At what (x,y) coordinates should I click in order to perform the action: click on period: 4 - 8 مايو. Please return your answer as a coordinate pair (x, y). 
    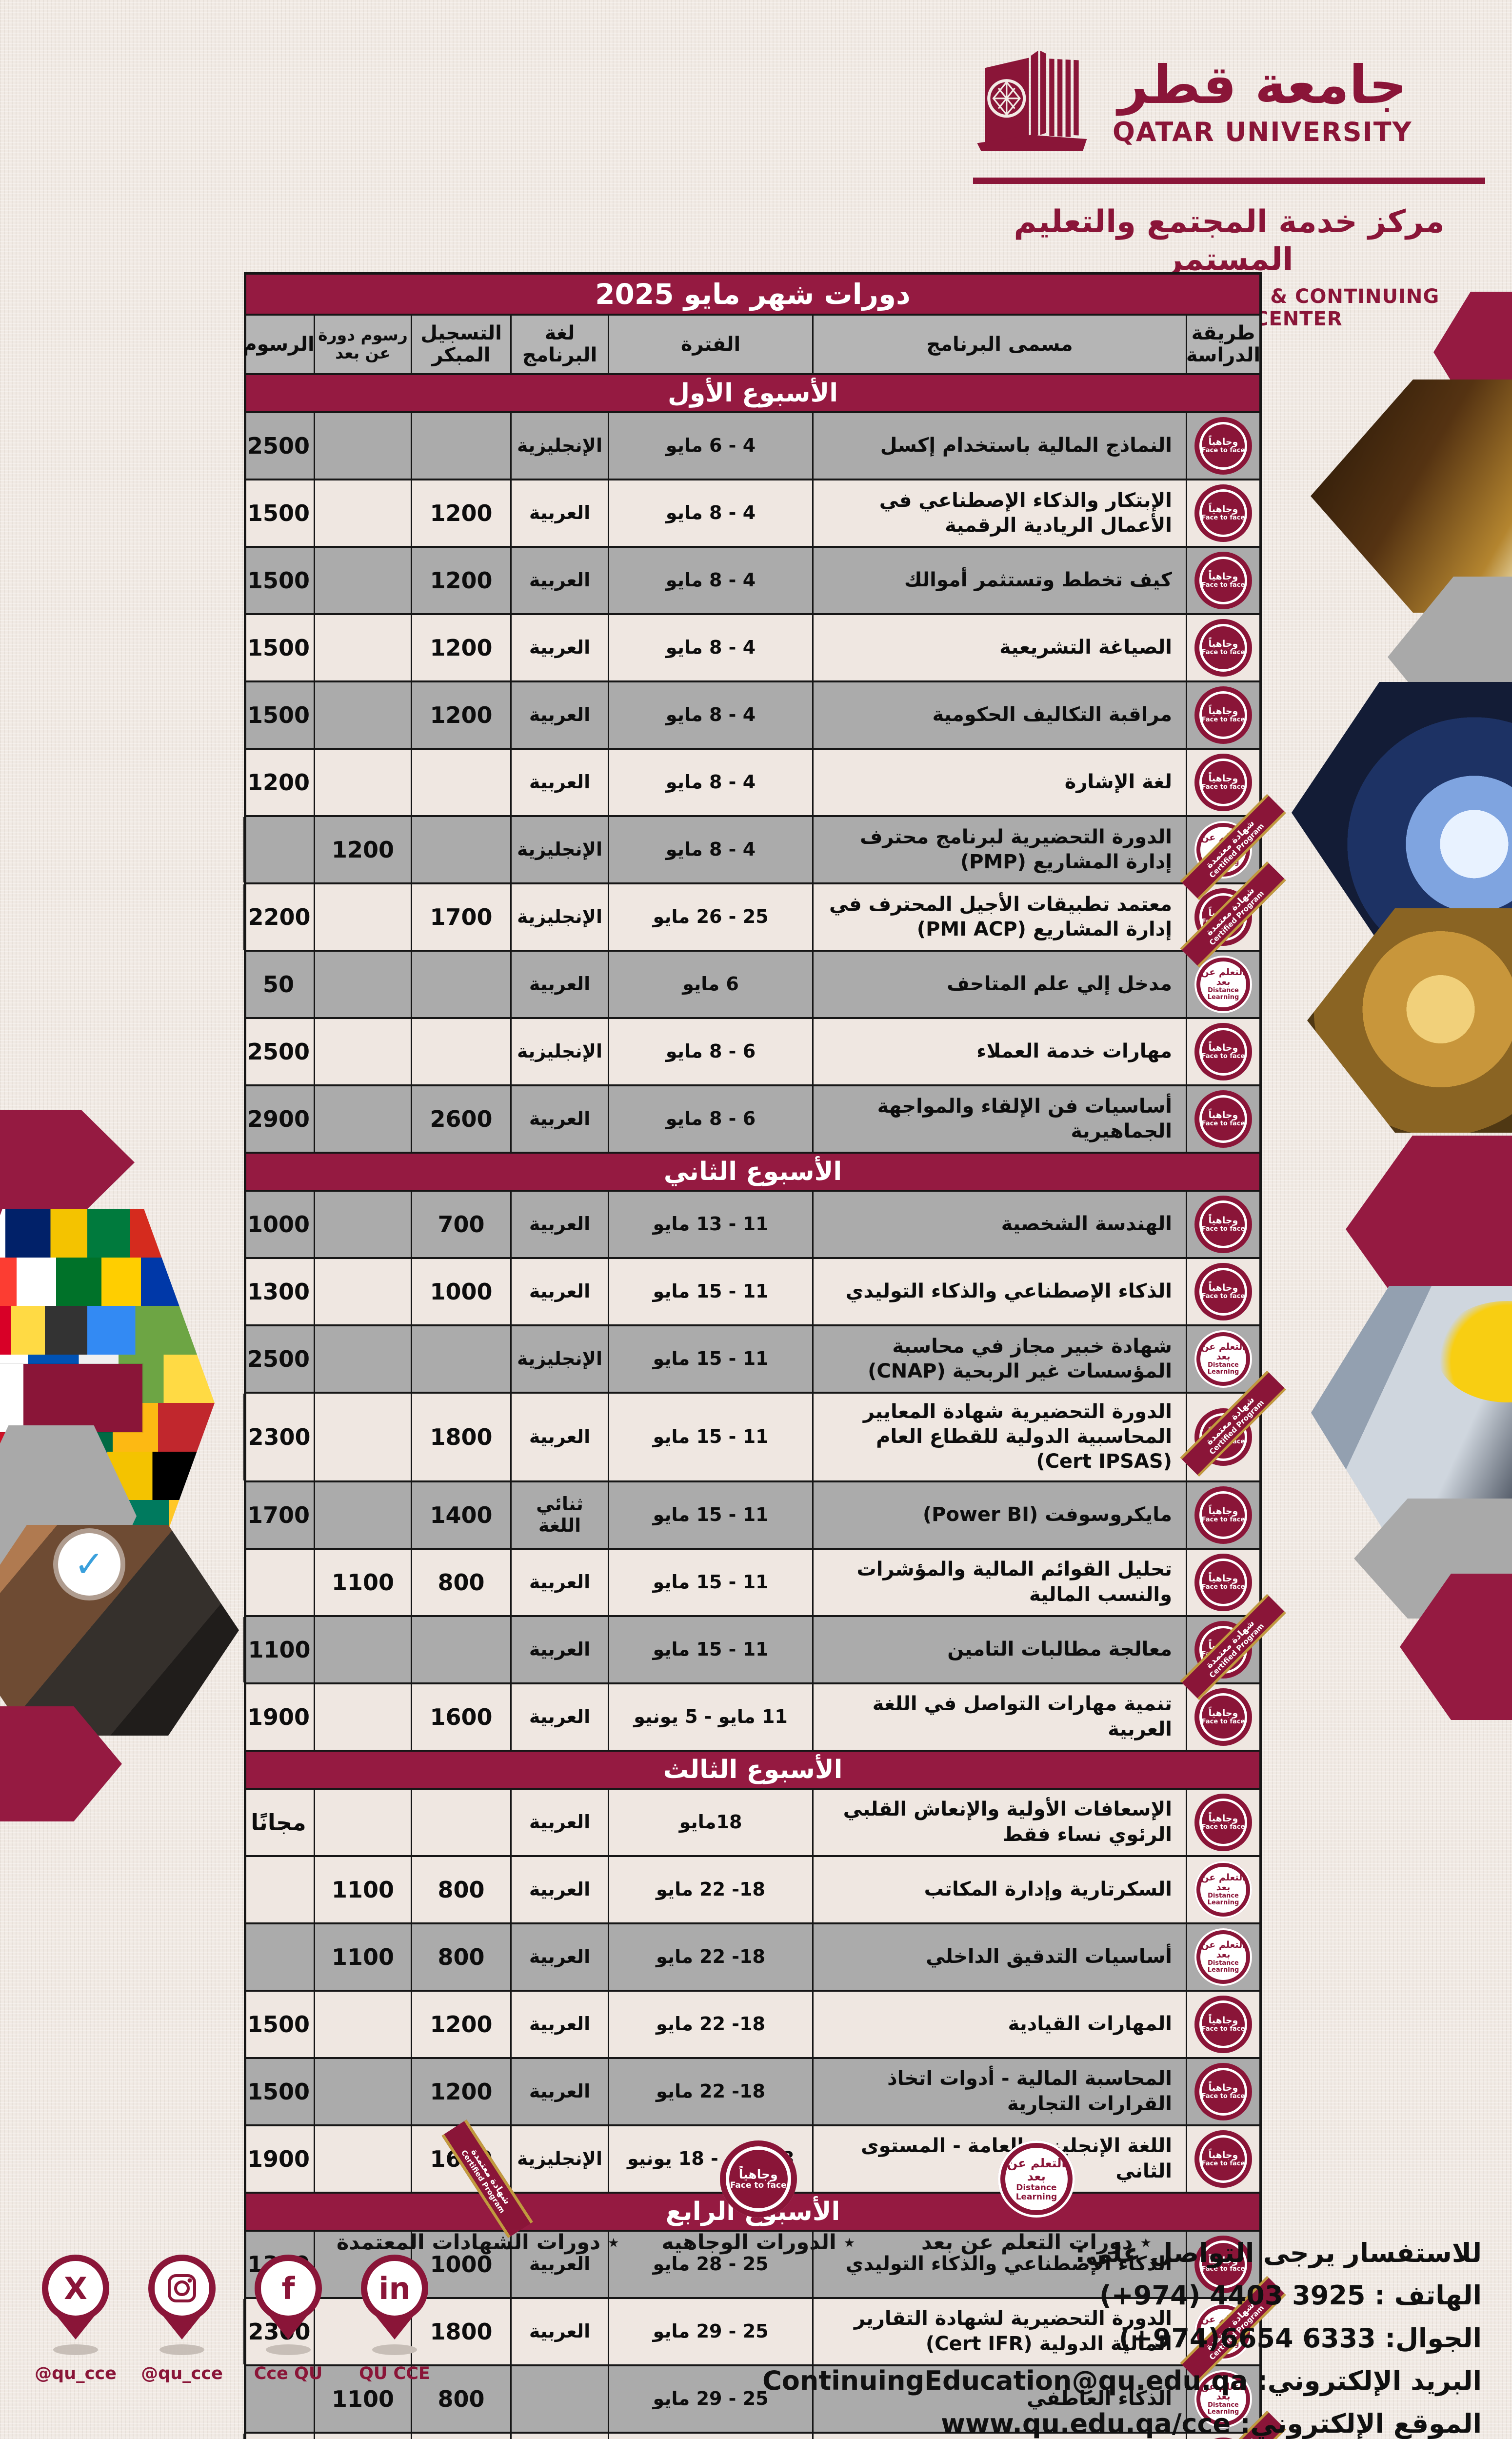
    Looking at the image, I should click on (710, 648).